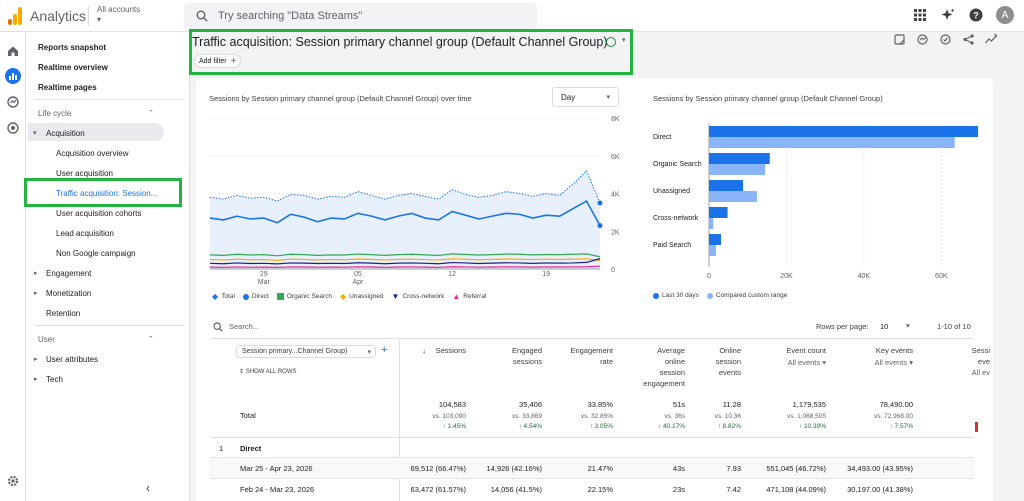 Image resolution: width=1024 pixels, height=501 pixels. Describe the element at coordinates (991, 39) in the screenshot. I see `trend-icon` at that location.